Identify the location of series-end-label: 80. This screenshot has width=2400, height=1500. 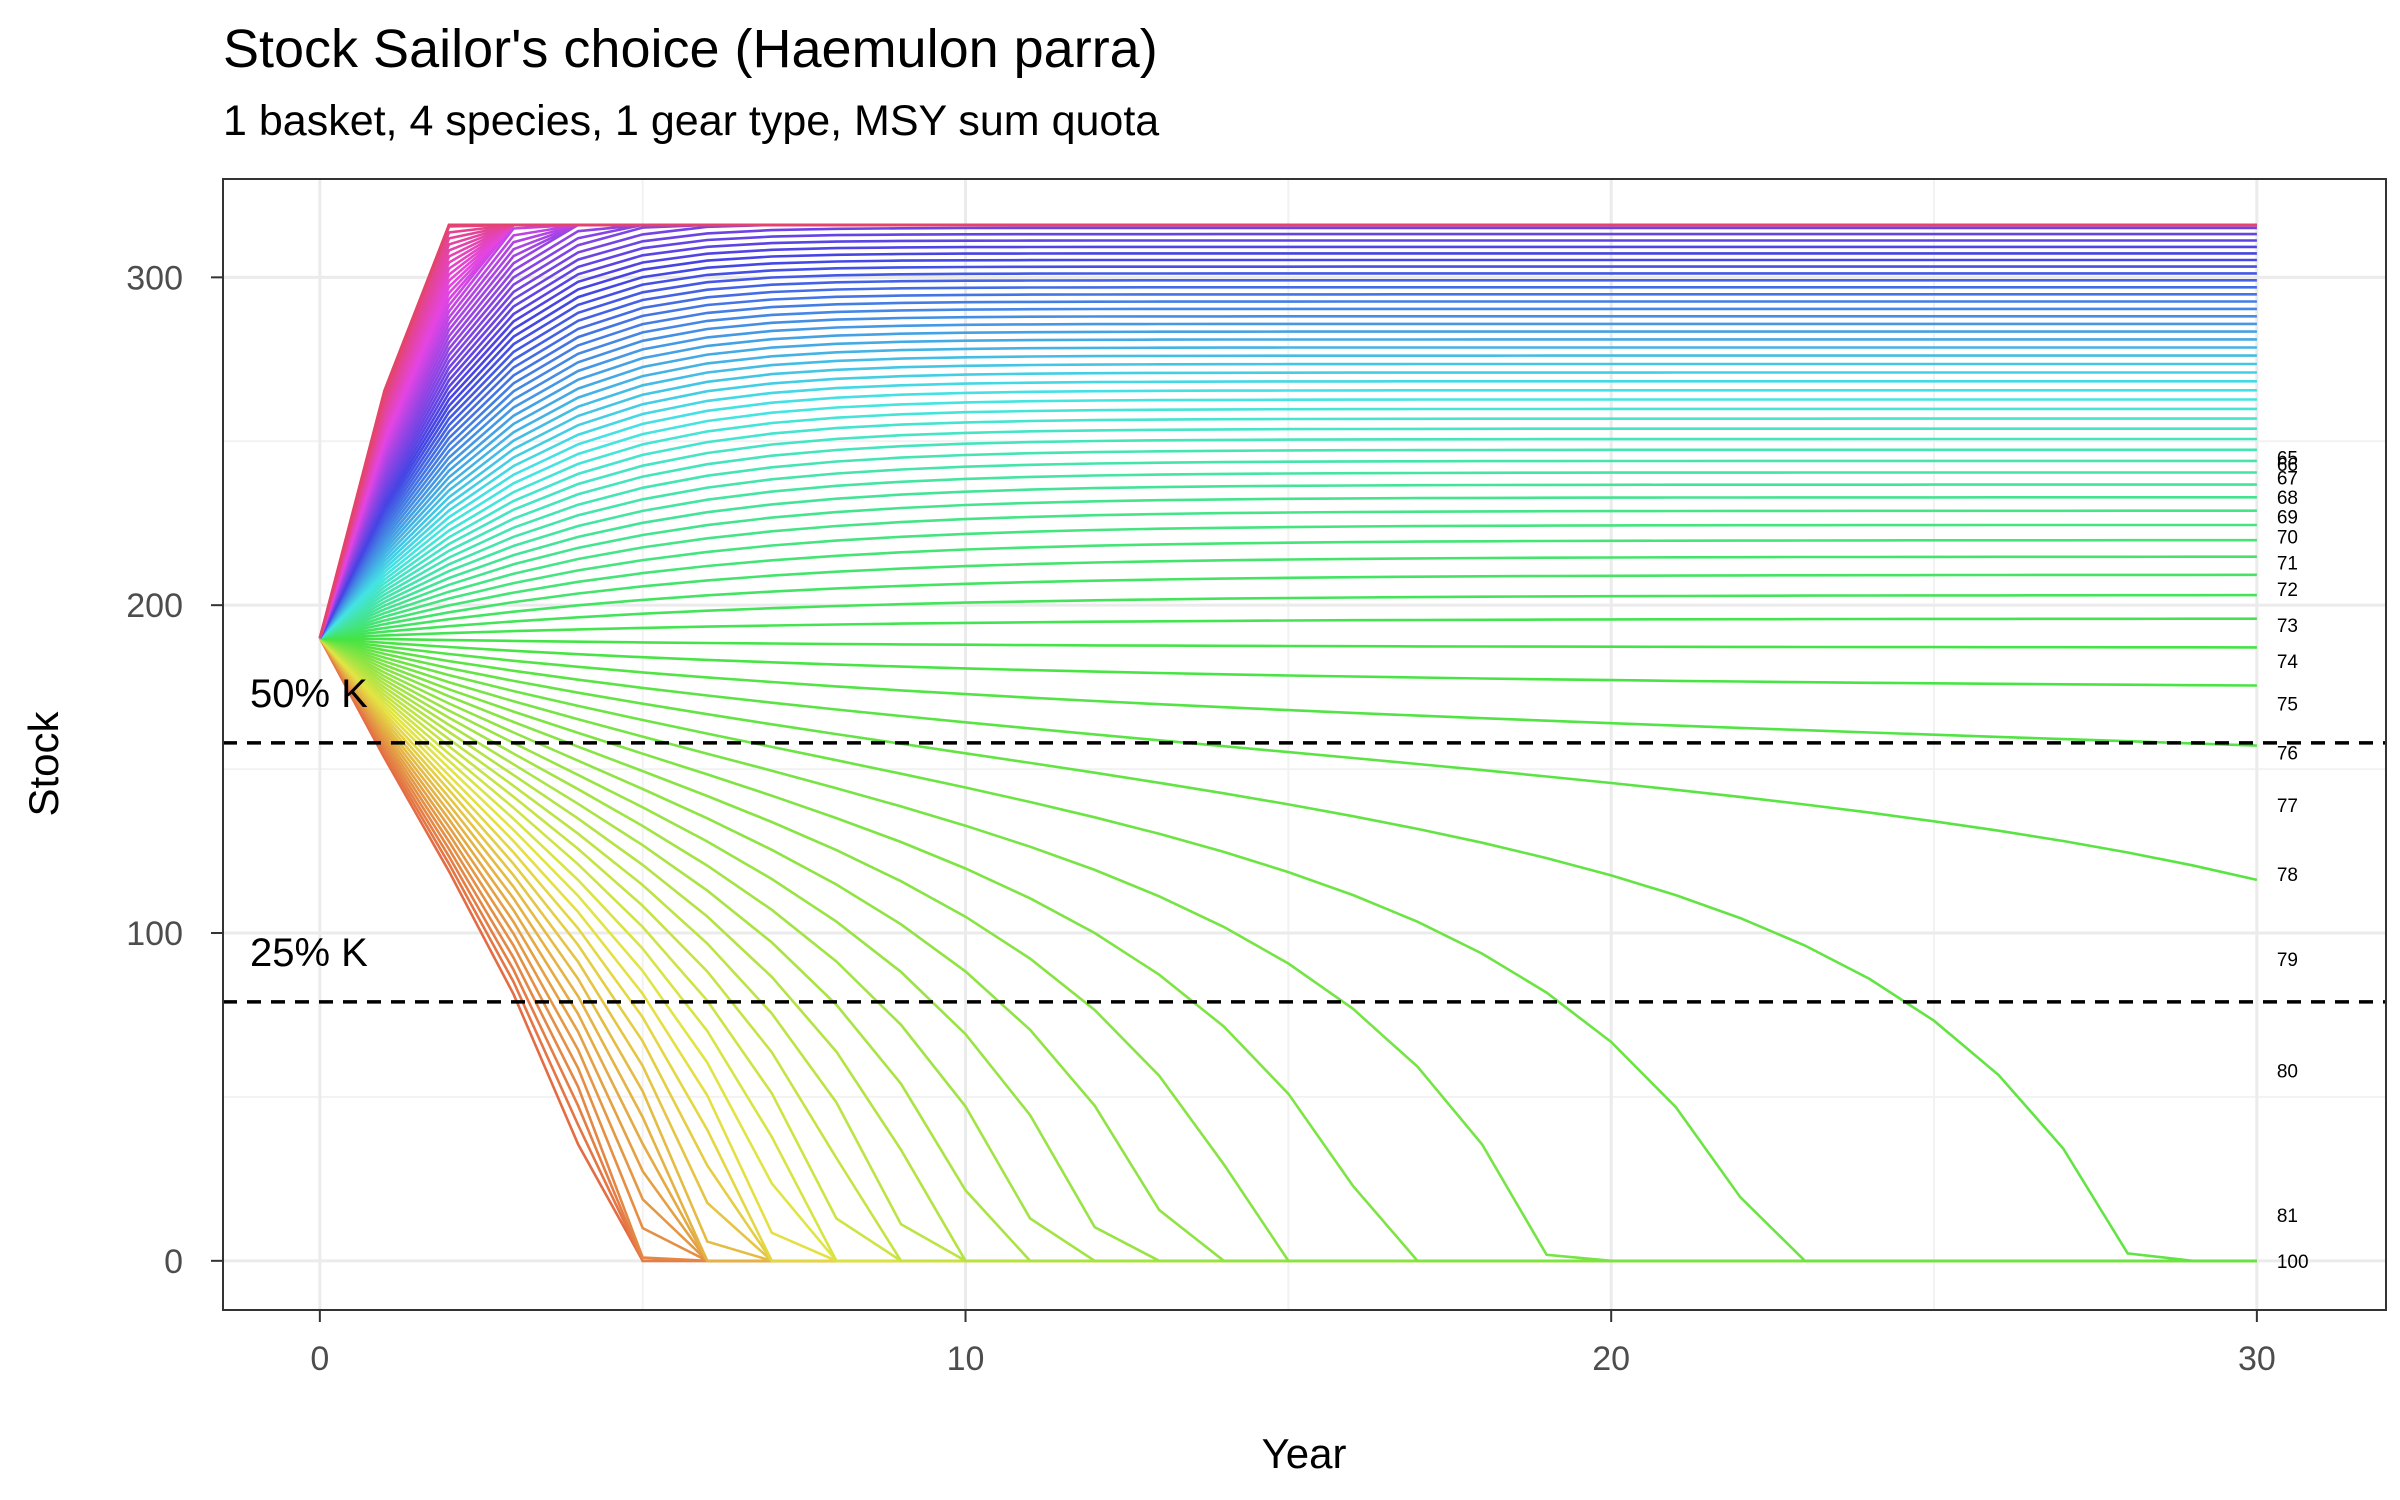
(2287, 1072).